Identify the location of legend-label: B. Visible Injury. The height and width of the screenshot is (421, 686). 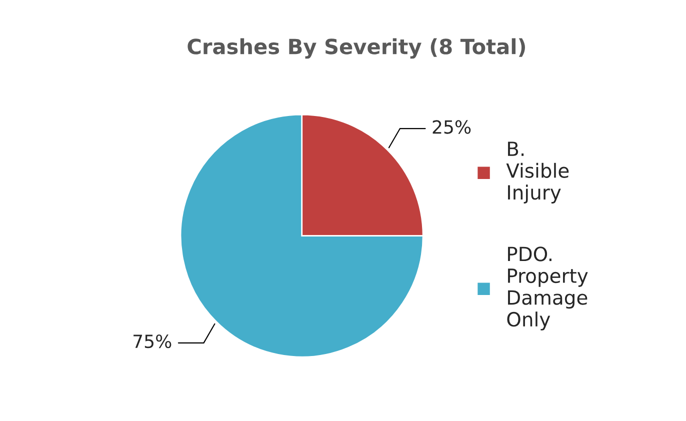
(537, 173).